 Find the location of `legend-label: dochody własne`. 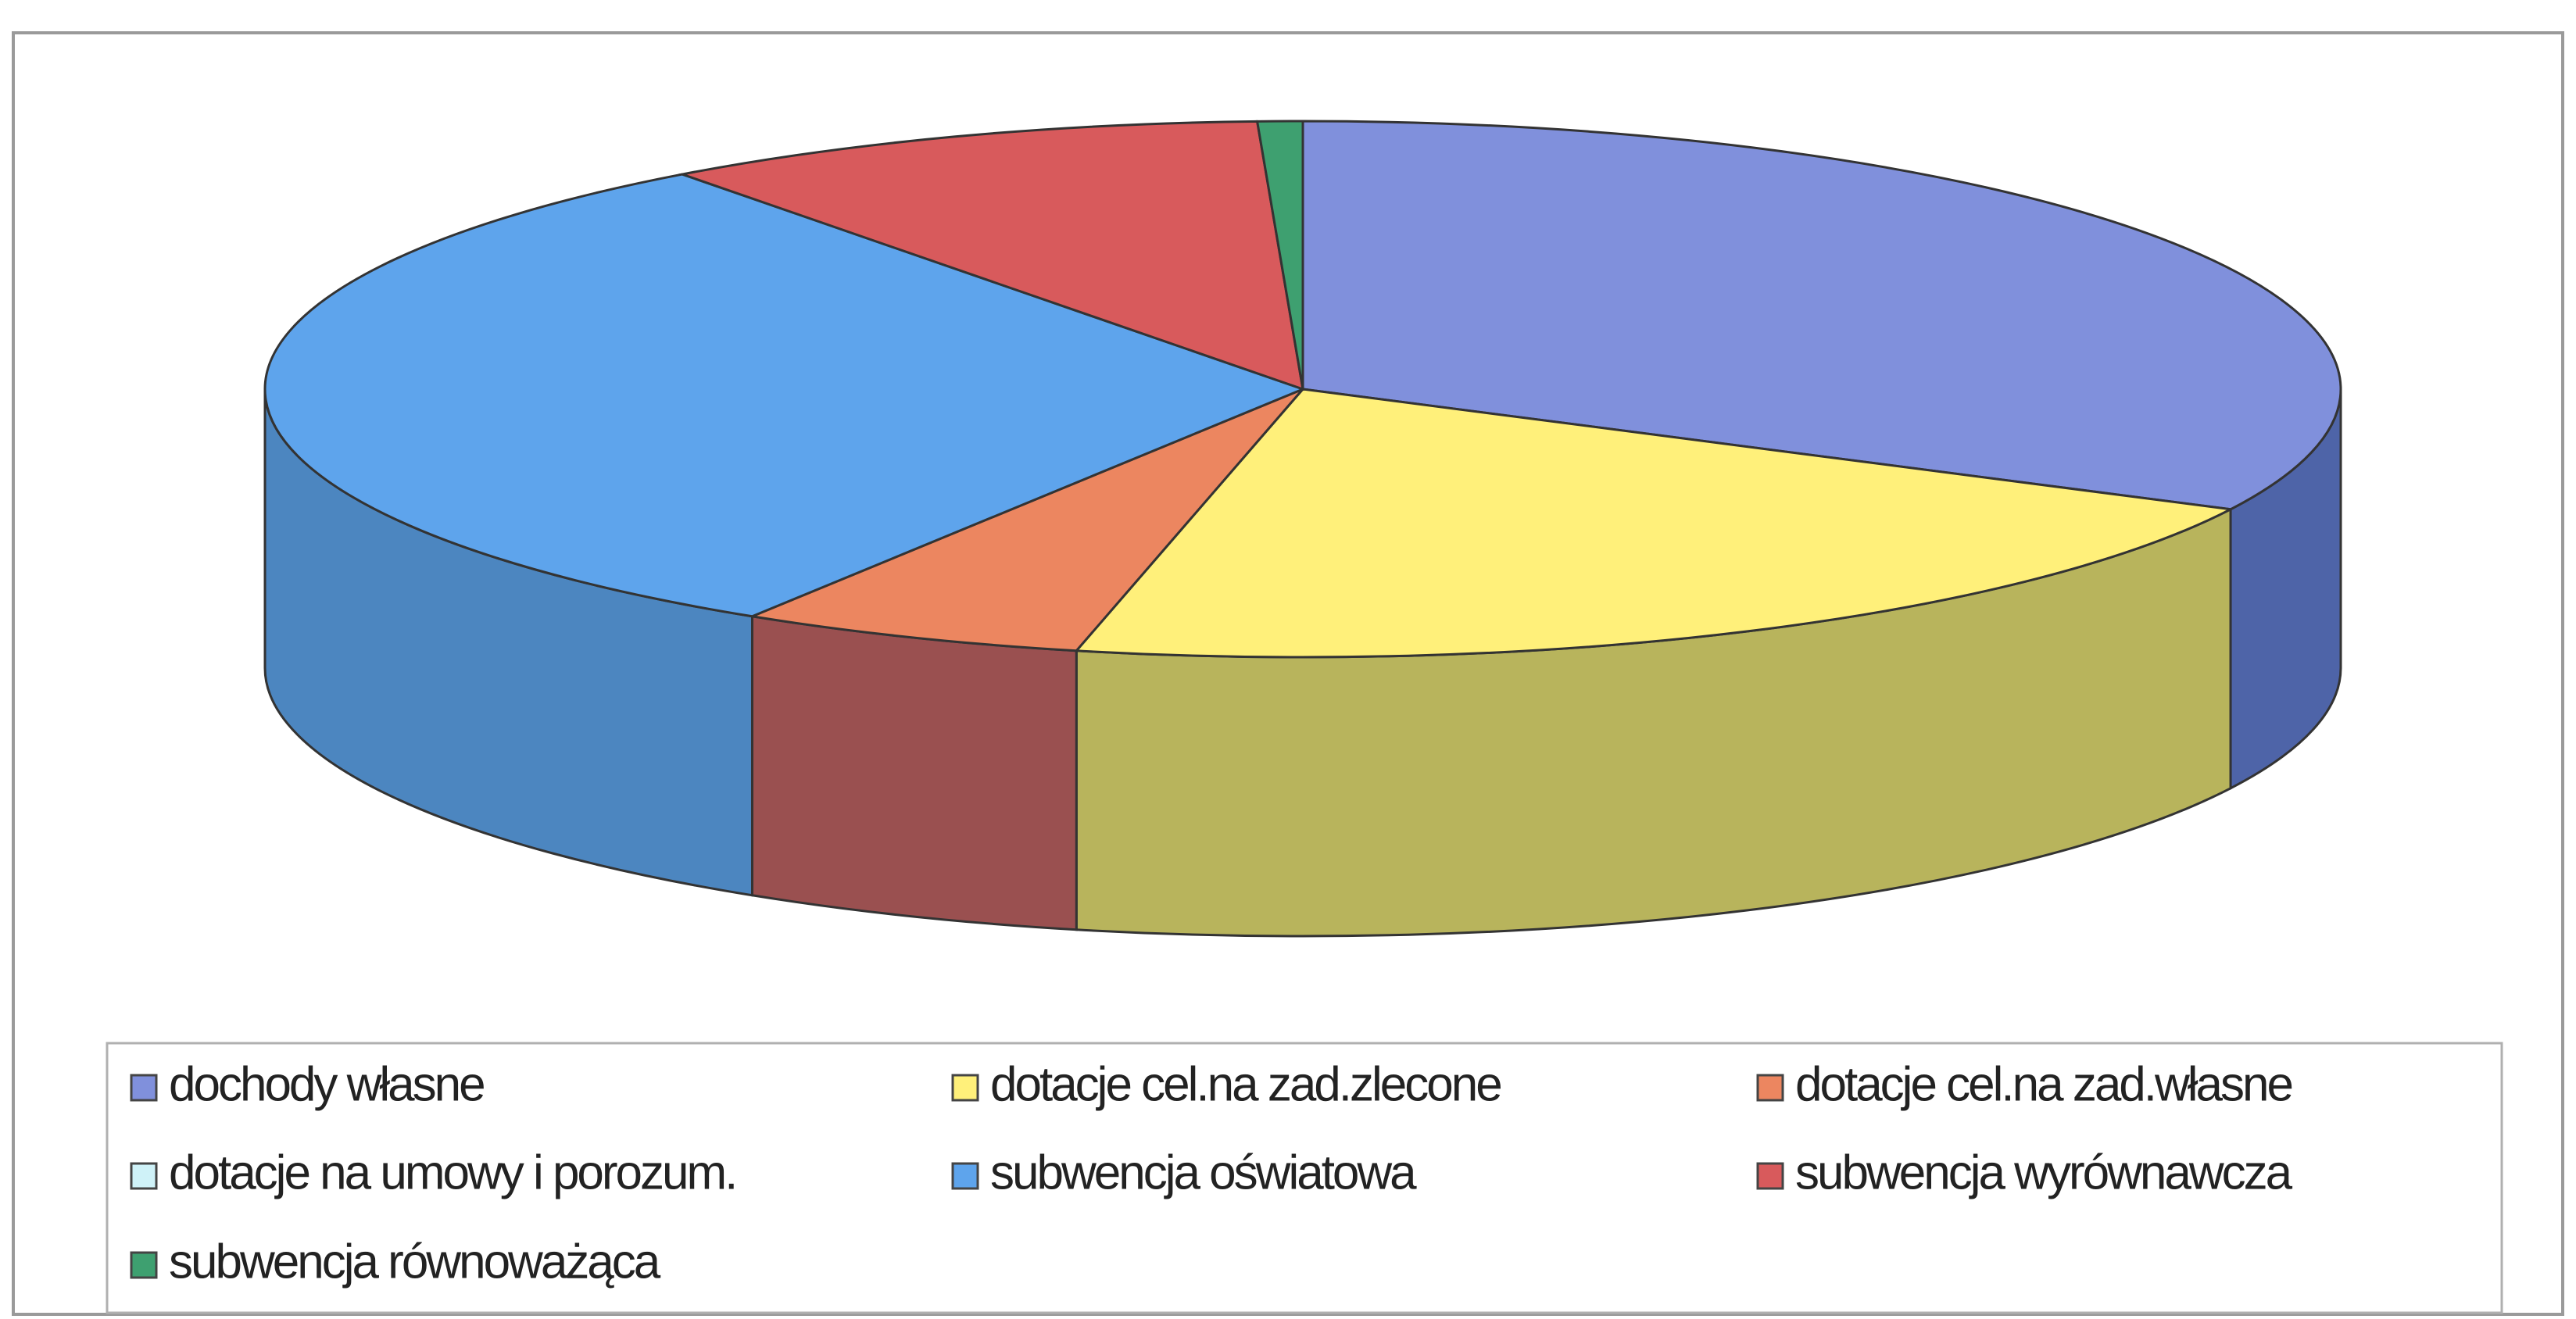

legend-label: dochody własne is located at coordinates (326, 1084).